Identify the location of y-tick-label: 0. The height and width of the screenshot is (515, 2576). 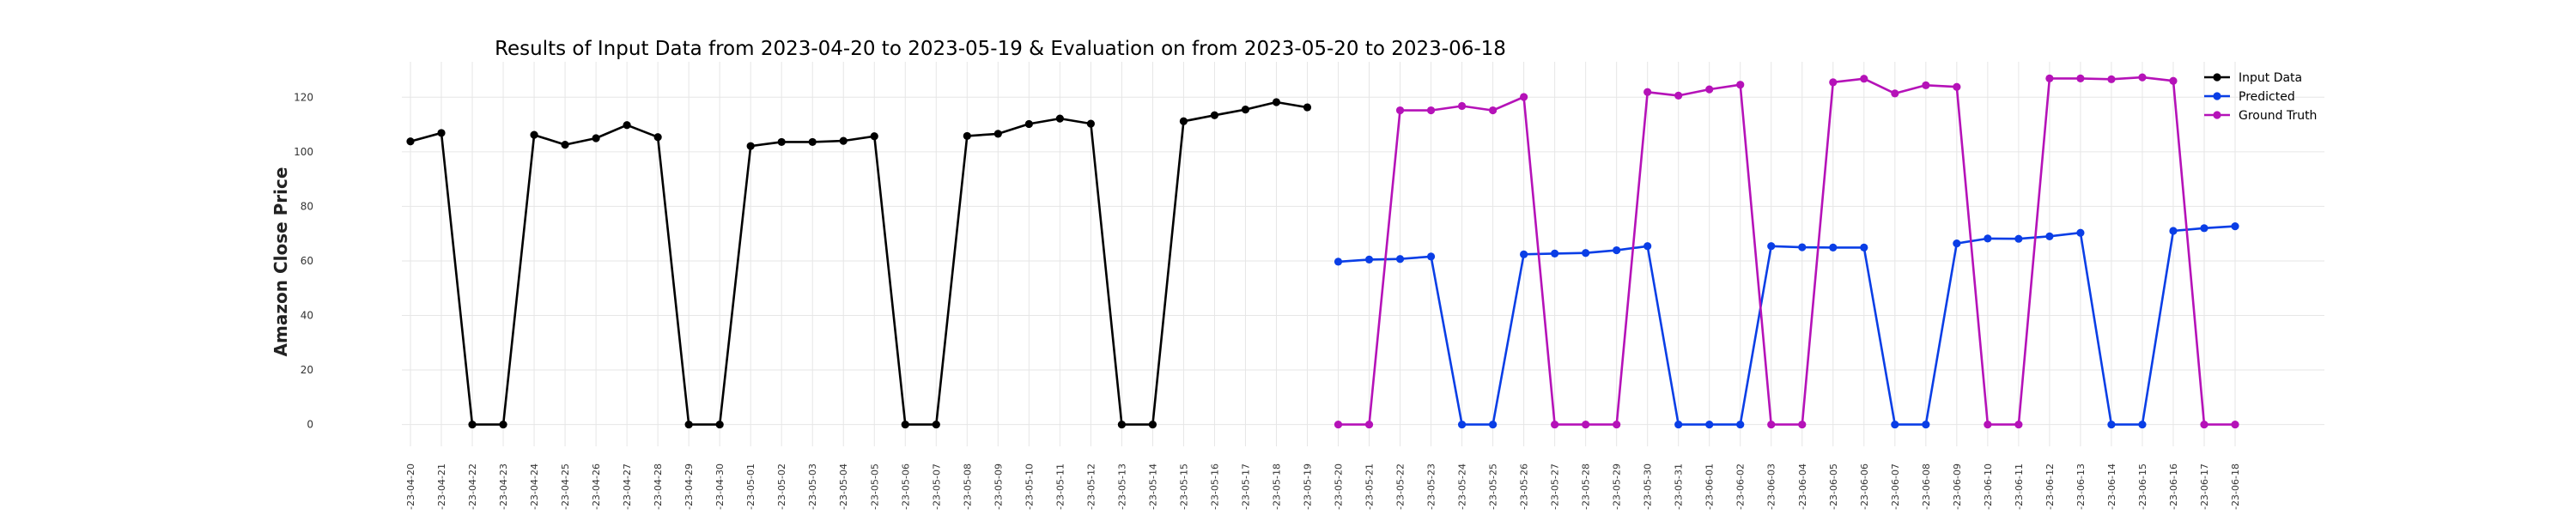
(310, 425).